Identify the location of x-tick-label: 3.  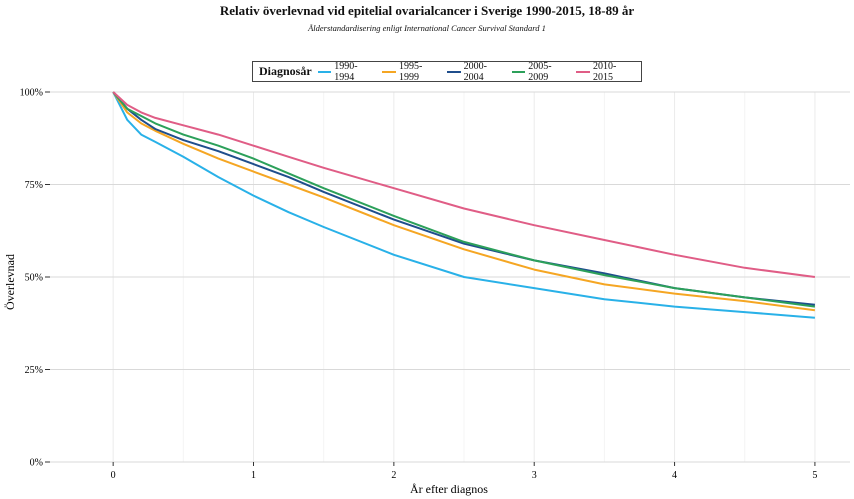
(534, 475).